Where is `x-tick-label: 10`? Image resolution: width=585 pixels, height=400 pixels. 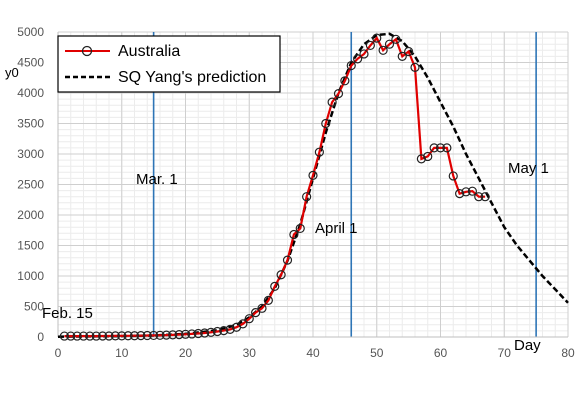
x-tick-label: 10 is located at coordinates (122, 353).